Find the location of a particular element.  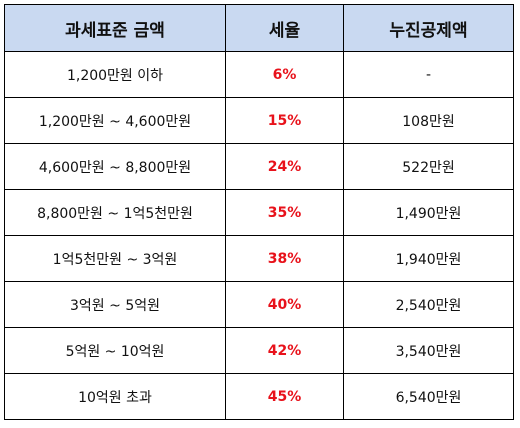

table-row: 1,200만원 이하 6% - is located at coordinates (259, 74).